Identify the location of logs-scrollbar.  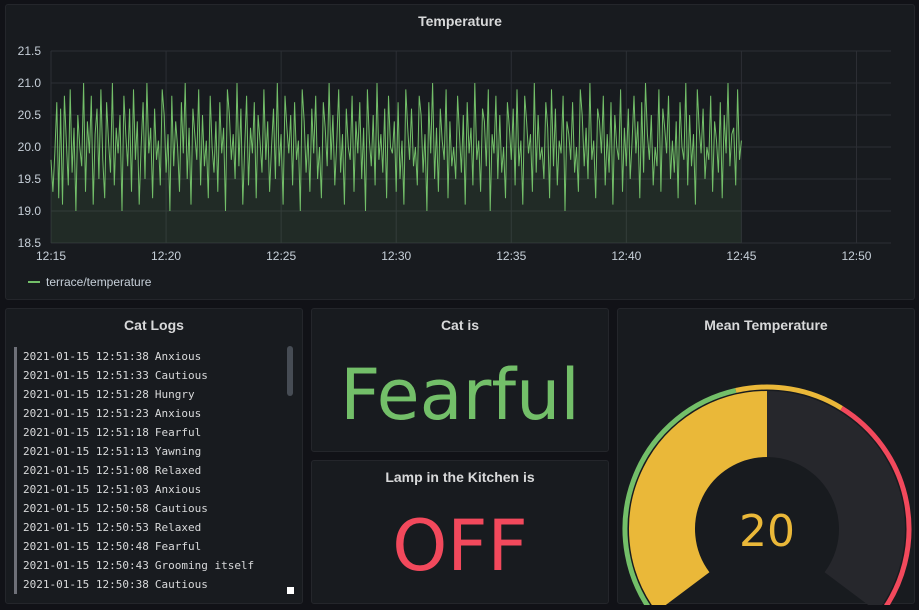
(290, 371).